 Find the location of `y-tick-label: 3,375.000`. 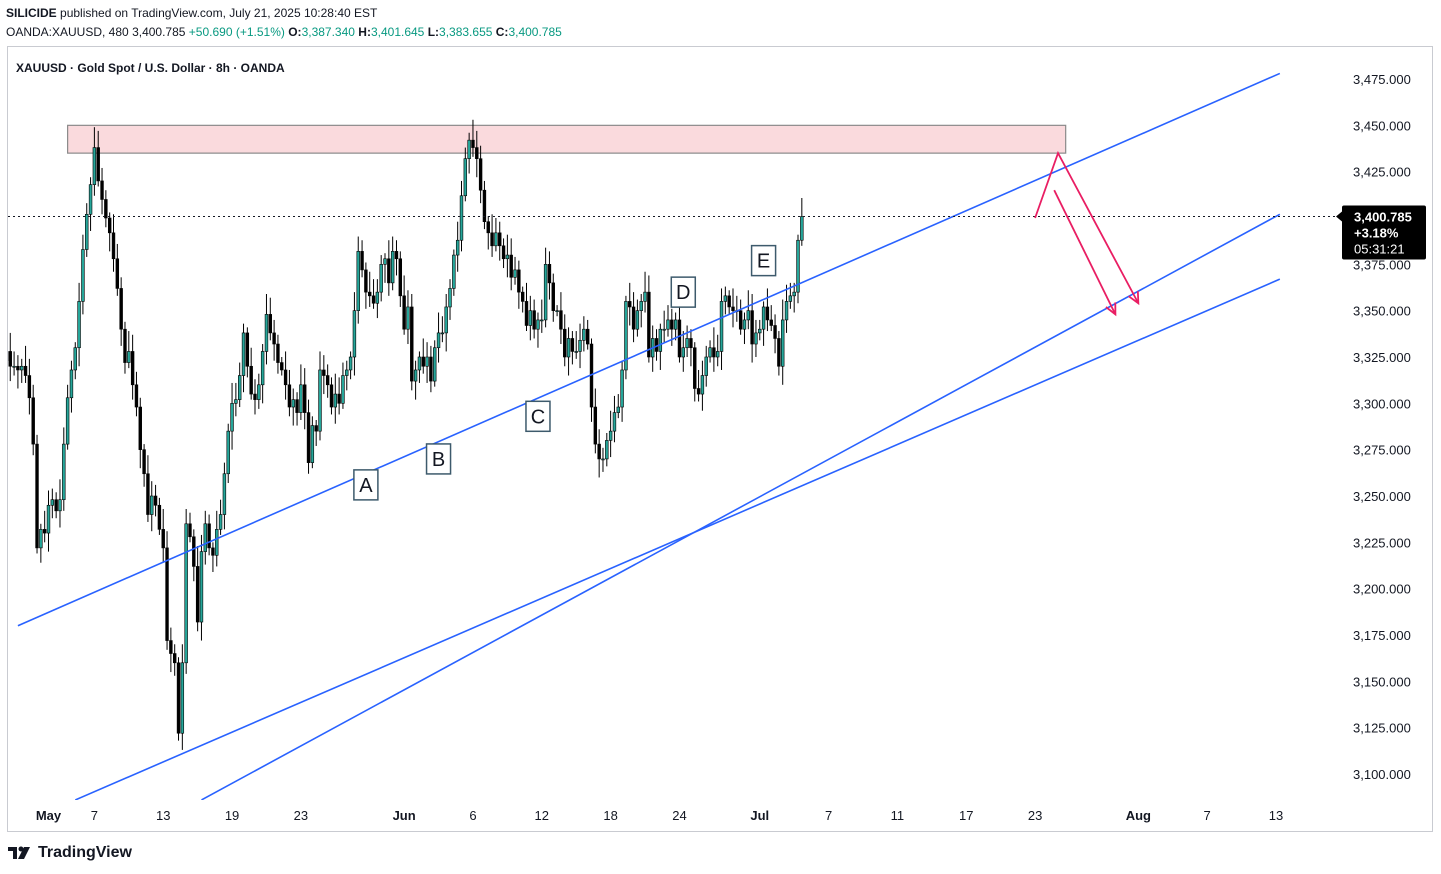

y-tick-label: 3,375.000 is located at coordinates (1382, 264).